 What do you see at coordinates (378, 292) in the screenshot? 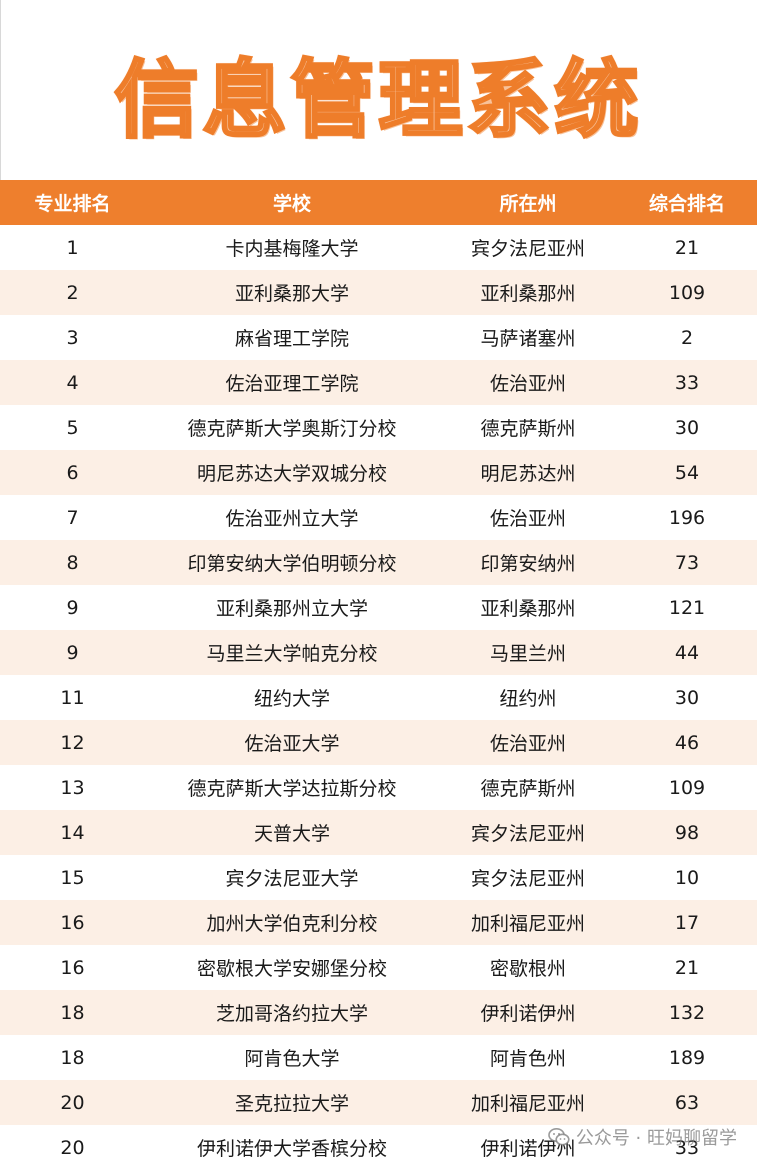
I see `table-row: 2 亚利桑那大学 亚利桑那州 109` at bounding box center [378, 292].